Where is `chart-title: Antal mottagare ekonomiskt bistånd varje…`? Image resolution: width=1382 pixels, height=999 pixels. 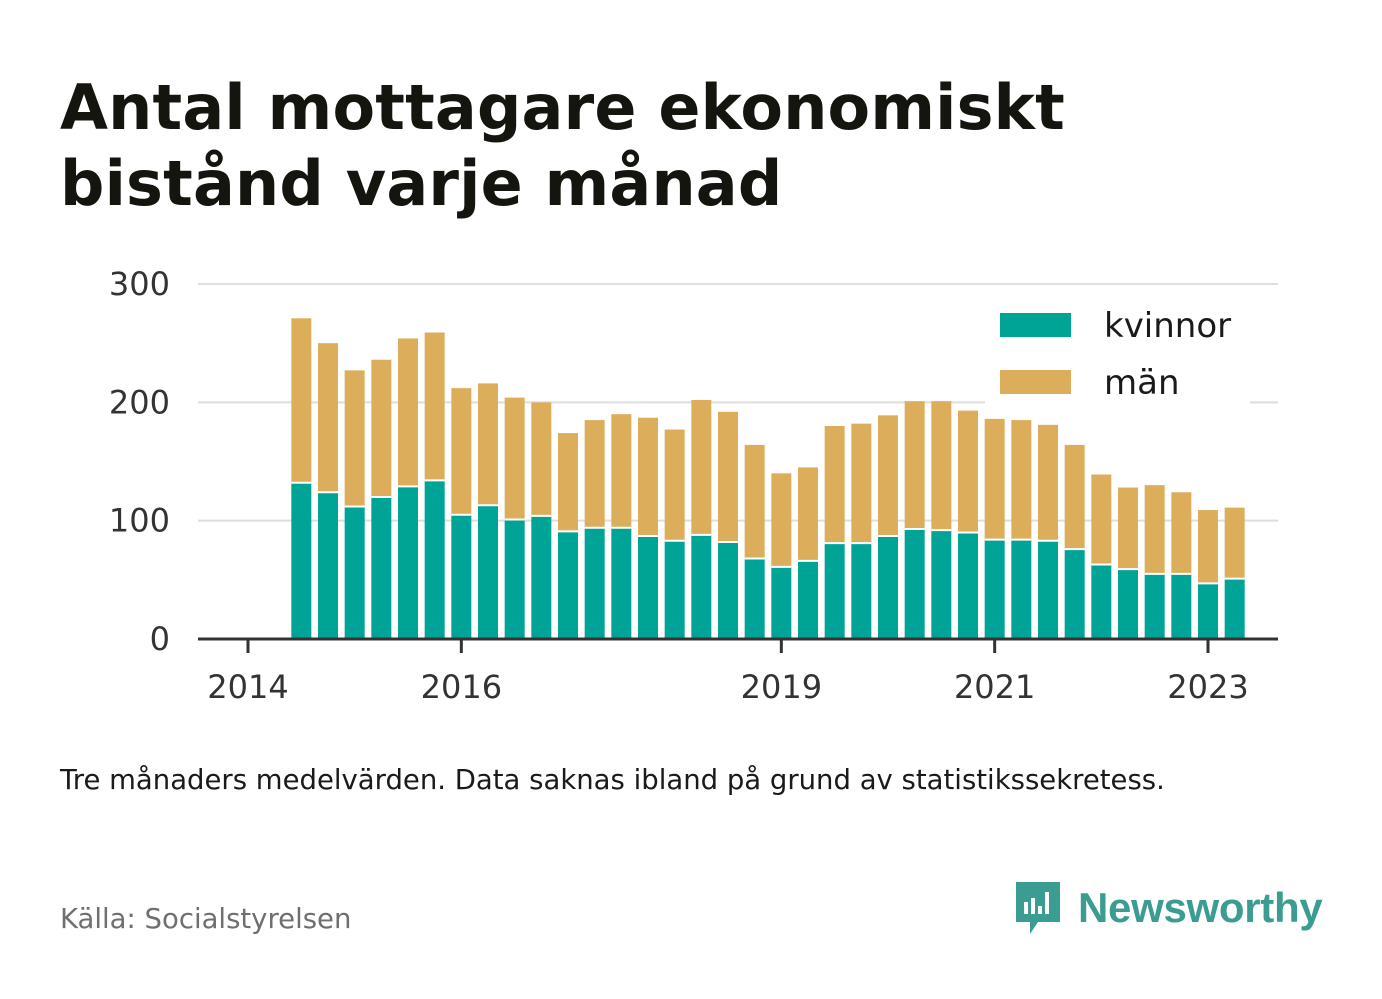 chart-title: Antal mottagare ekonomiskt bistånd varje… is located at coordinates (562, 145).